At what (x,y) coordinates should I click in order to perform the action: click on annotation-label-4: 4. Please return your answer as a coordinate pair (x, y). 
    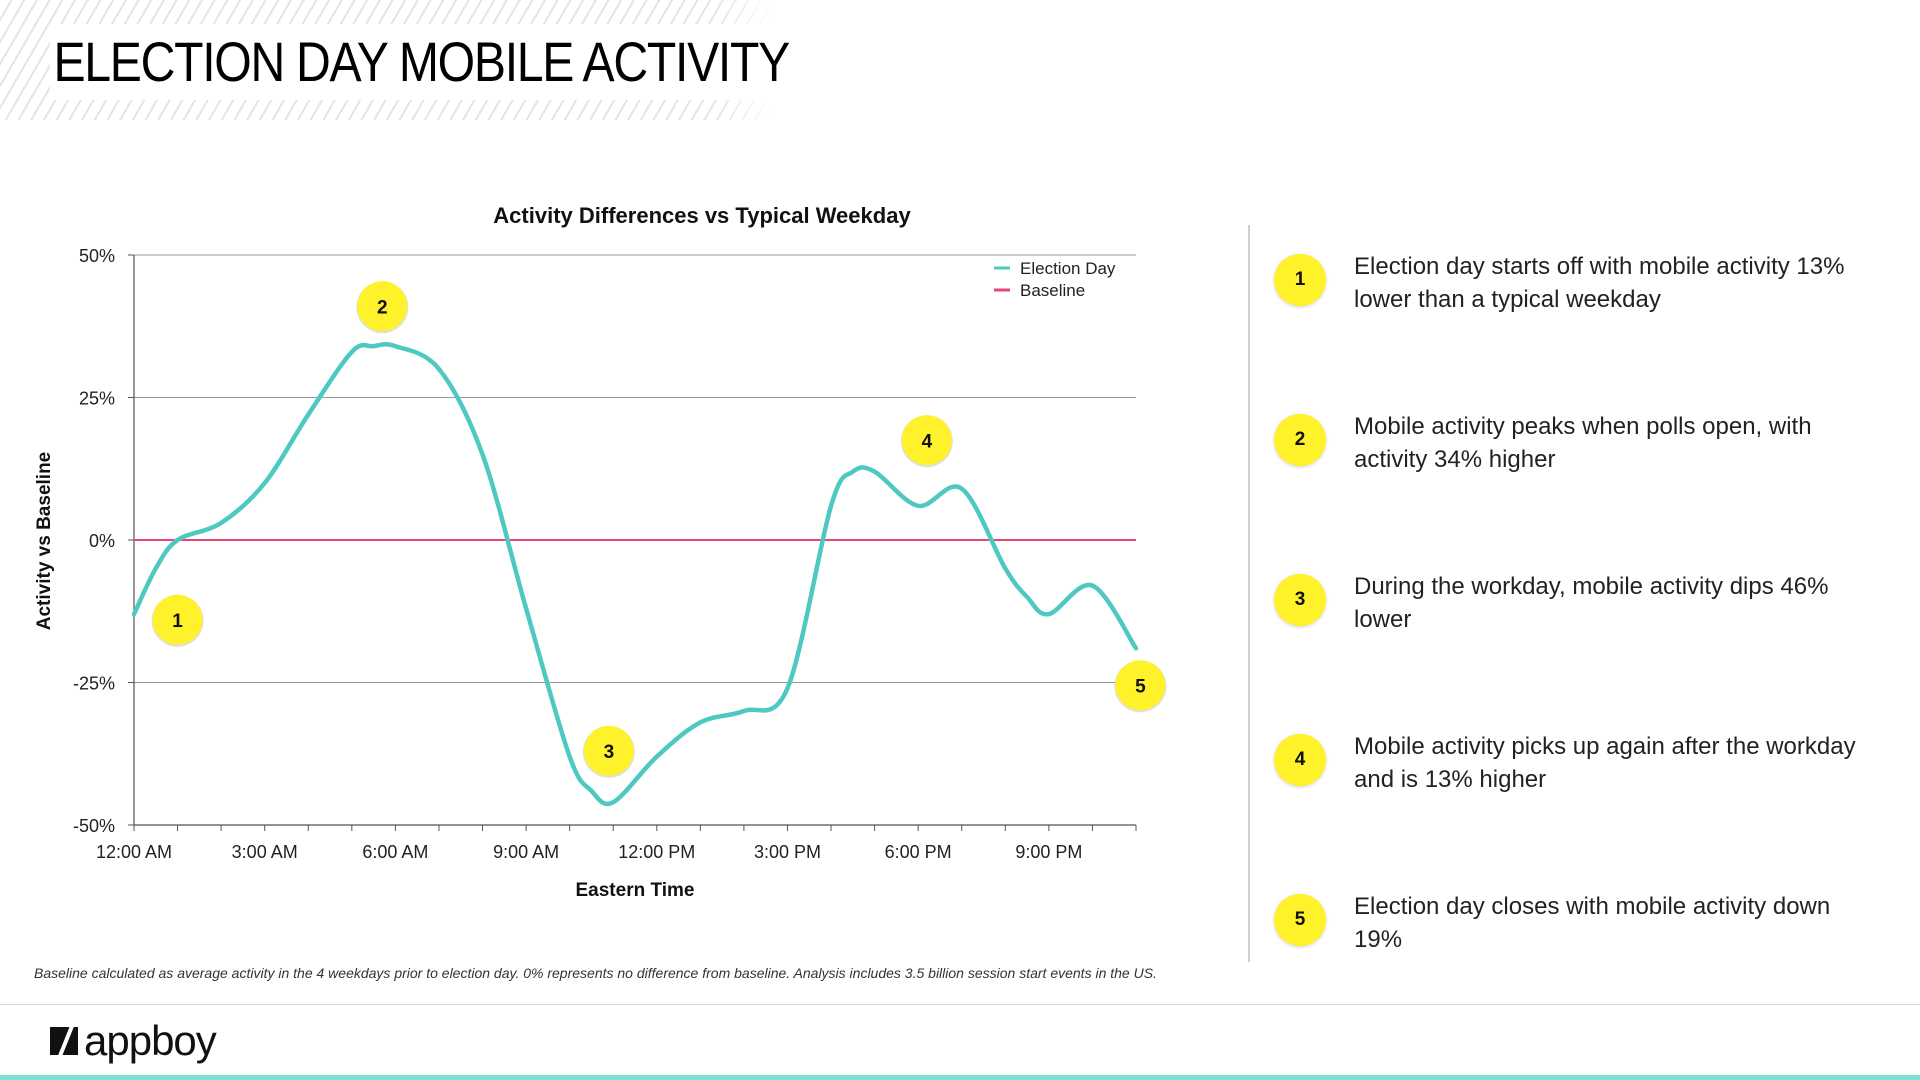
    Looking at the image, I should click on (927, 441).